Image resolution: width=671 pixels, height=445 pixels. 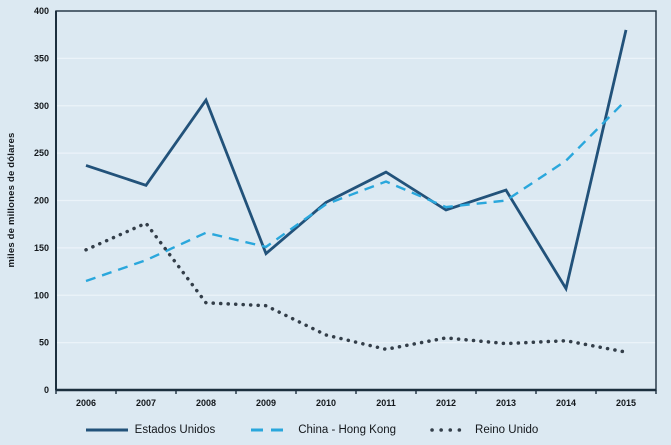 What do you see at coordinates (566, 403) in the screenshot?
I see `x-tick-label: 2014` at bounding box center [566, 403].